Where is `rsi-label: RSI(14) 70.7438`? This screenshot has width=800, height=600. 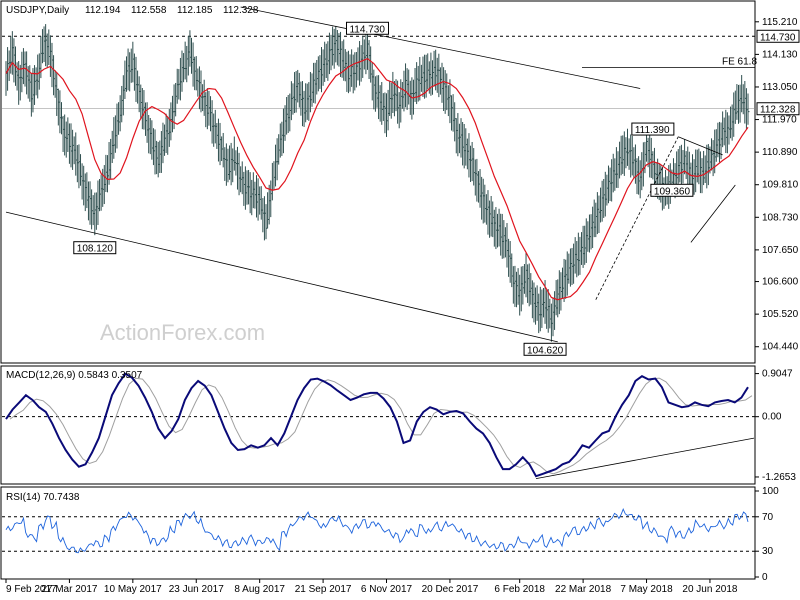 rsi-label: RSI(14) 70.7438 is located at coordinates (43, 497).